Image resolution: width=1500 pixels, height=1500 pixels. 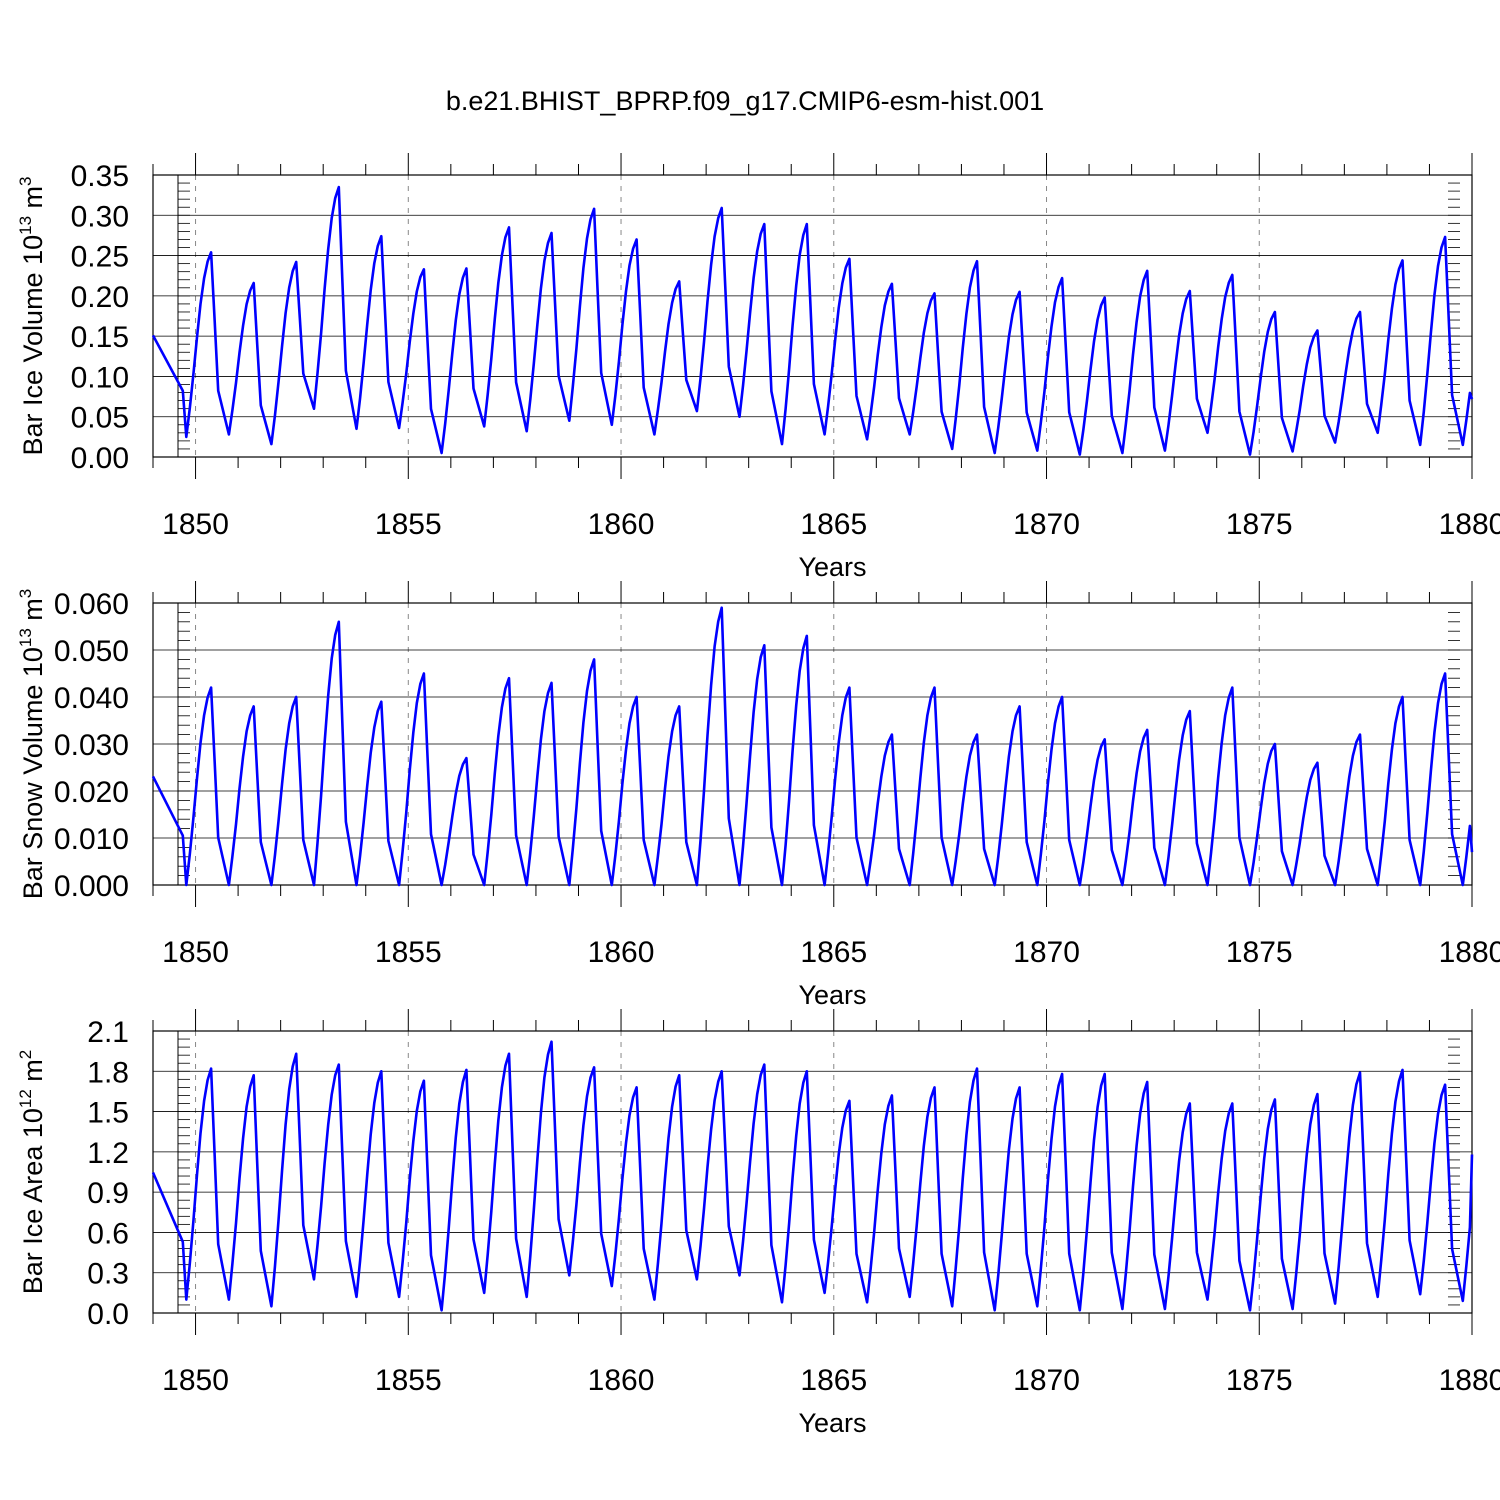 I want to click on y-tick-label: 0.05, so click(x=100, y=418).